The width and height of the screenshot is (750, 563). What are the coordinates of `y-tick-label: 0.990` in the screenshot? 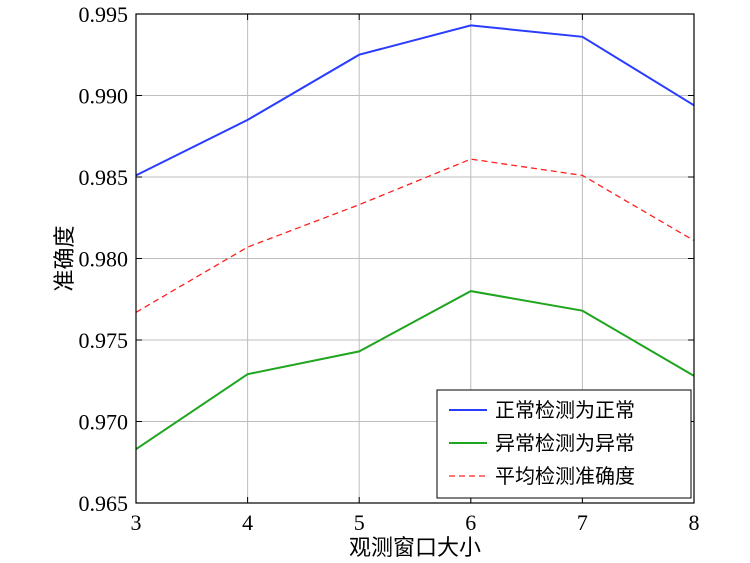 It's located at (104, 96).